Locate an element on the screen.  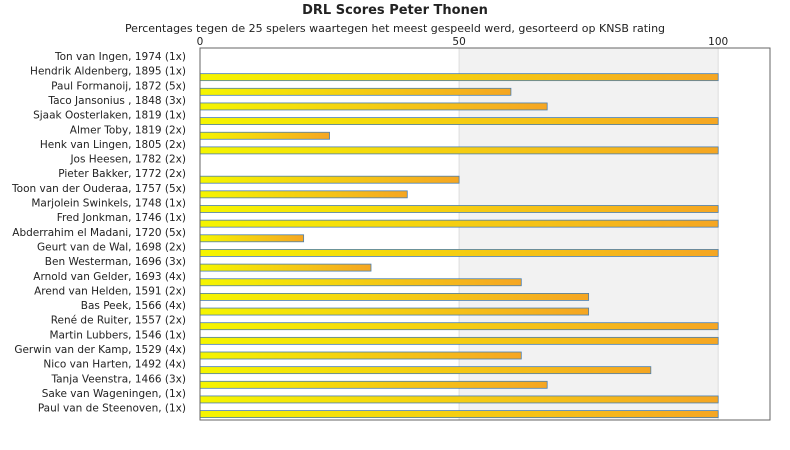
category-label: Arend van Helden, 1591 (2x) is located at coordinates (110, 291).